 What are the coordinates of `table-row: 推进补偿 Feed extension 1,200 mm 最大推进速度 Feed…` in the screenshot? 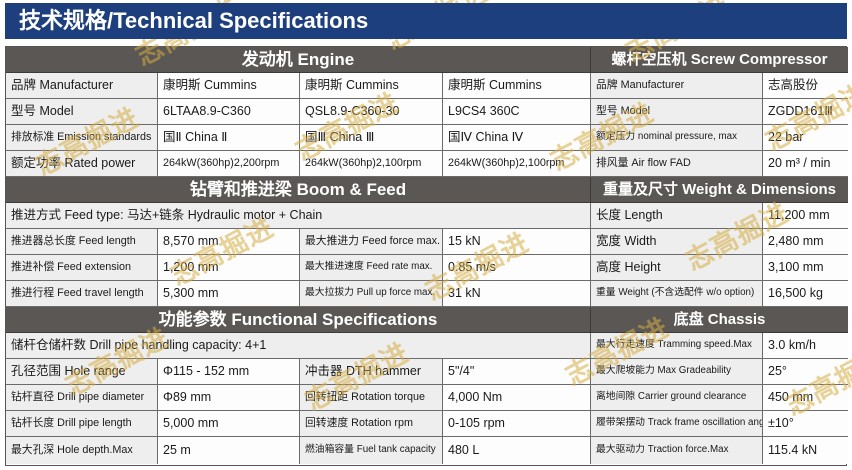 It's located at (427, 268).